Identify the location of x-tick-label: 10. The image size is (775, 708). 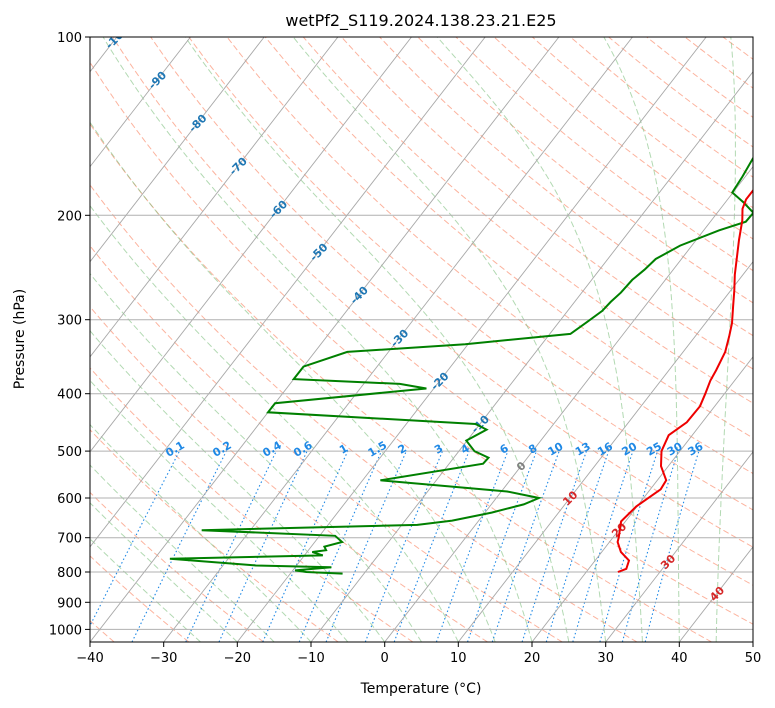
(458, 658).